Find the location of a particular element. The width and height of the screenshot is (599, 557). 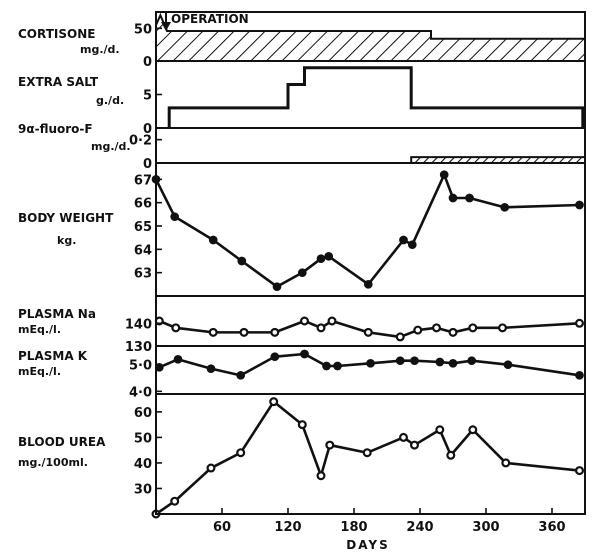

urea-series-line is located at coordinates (367, 458).